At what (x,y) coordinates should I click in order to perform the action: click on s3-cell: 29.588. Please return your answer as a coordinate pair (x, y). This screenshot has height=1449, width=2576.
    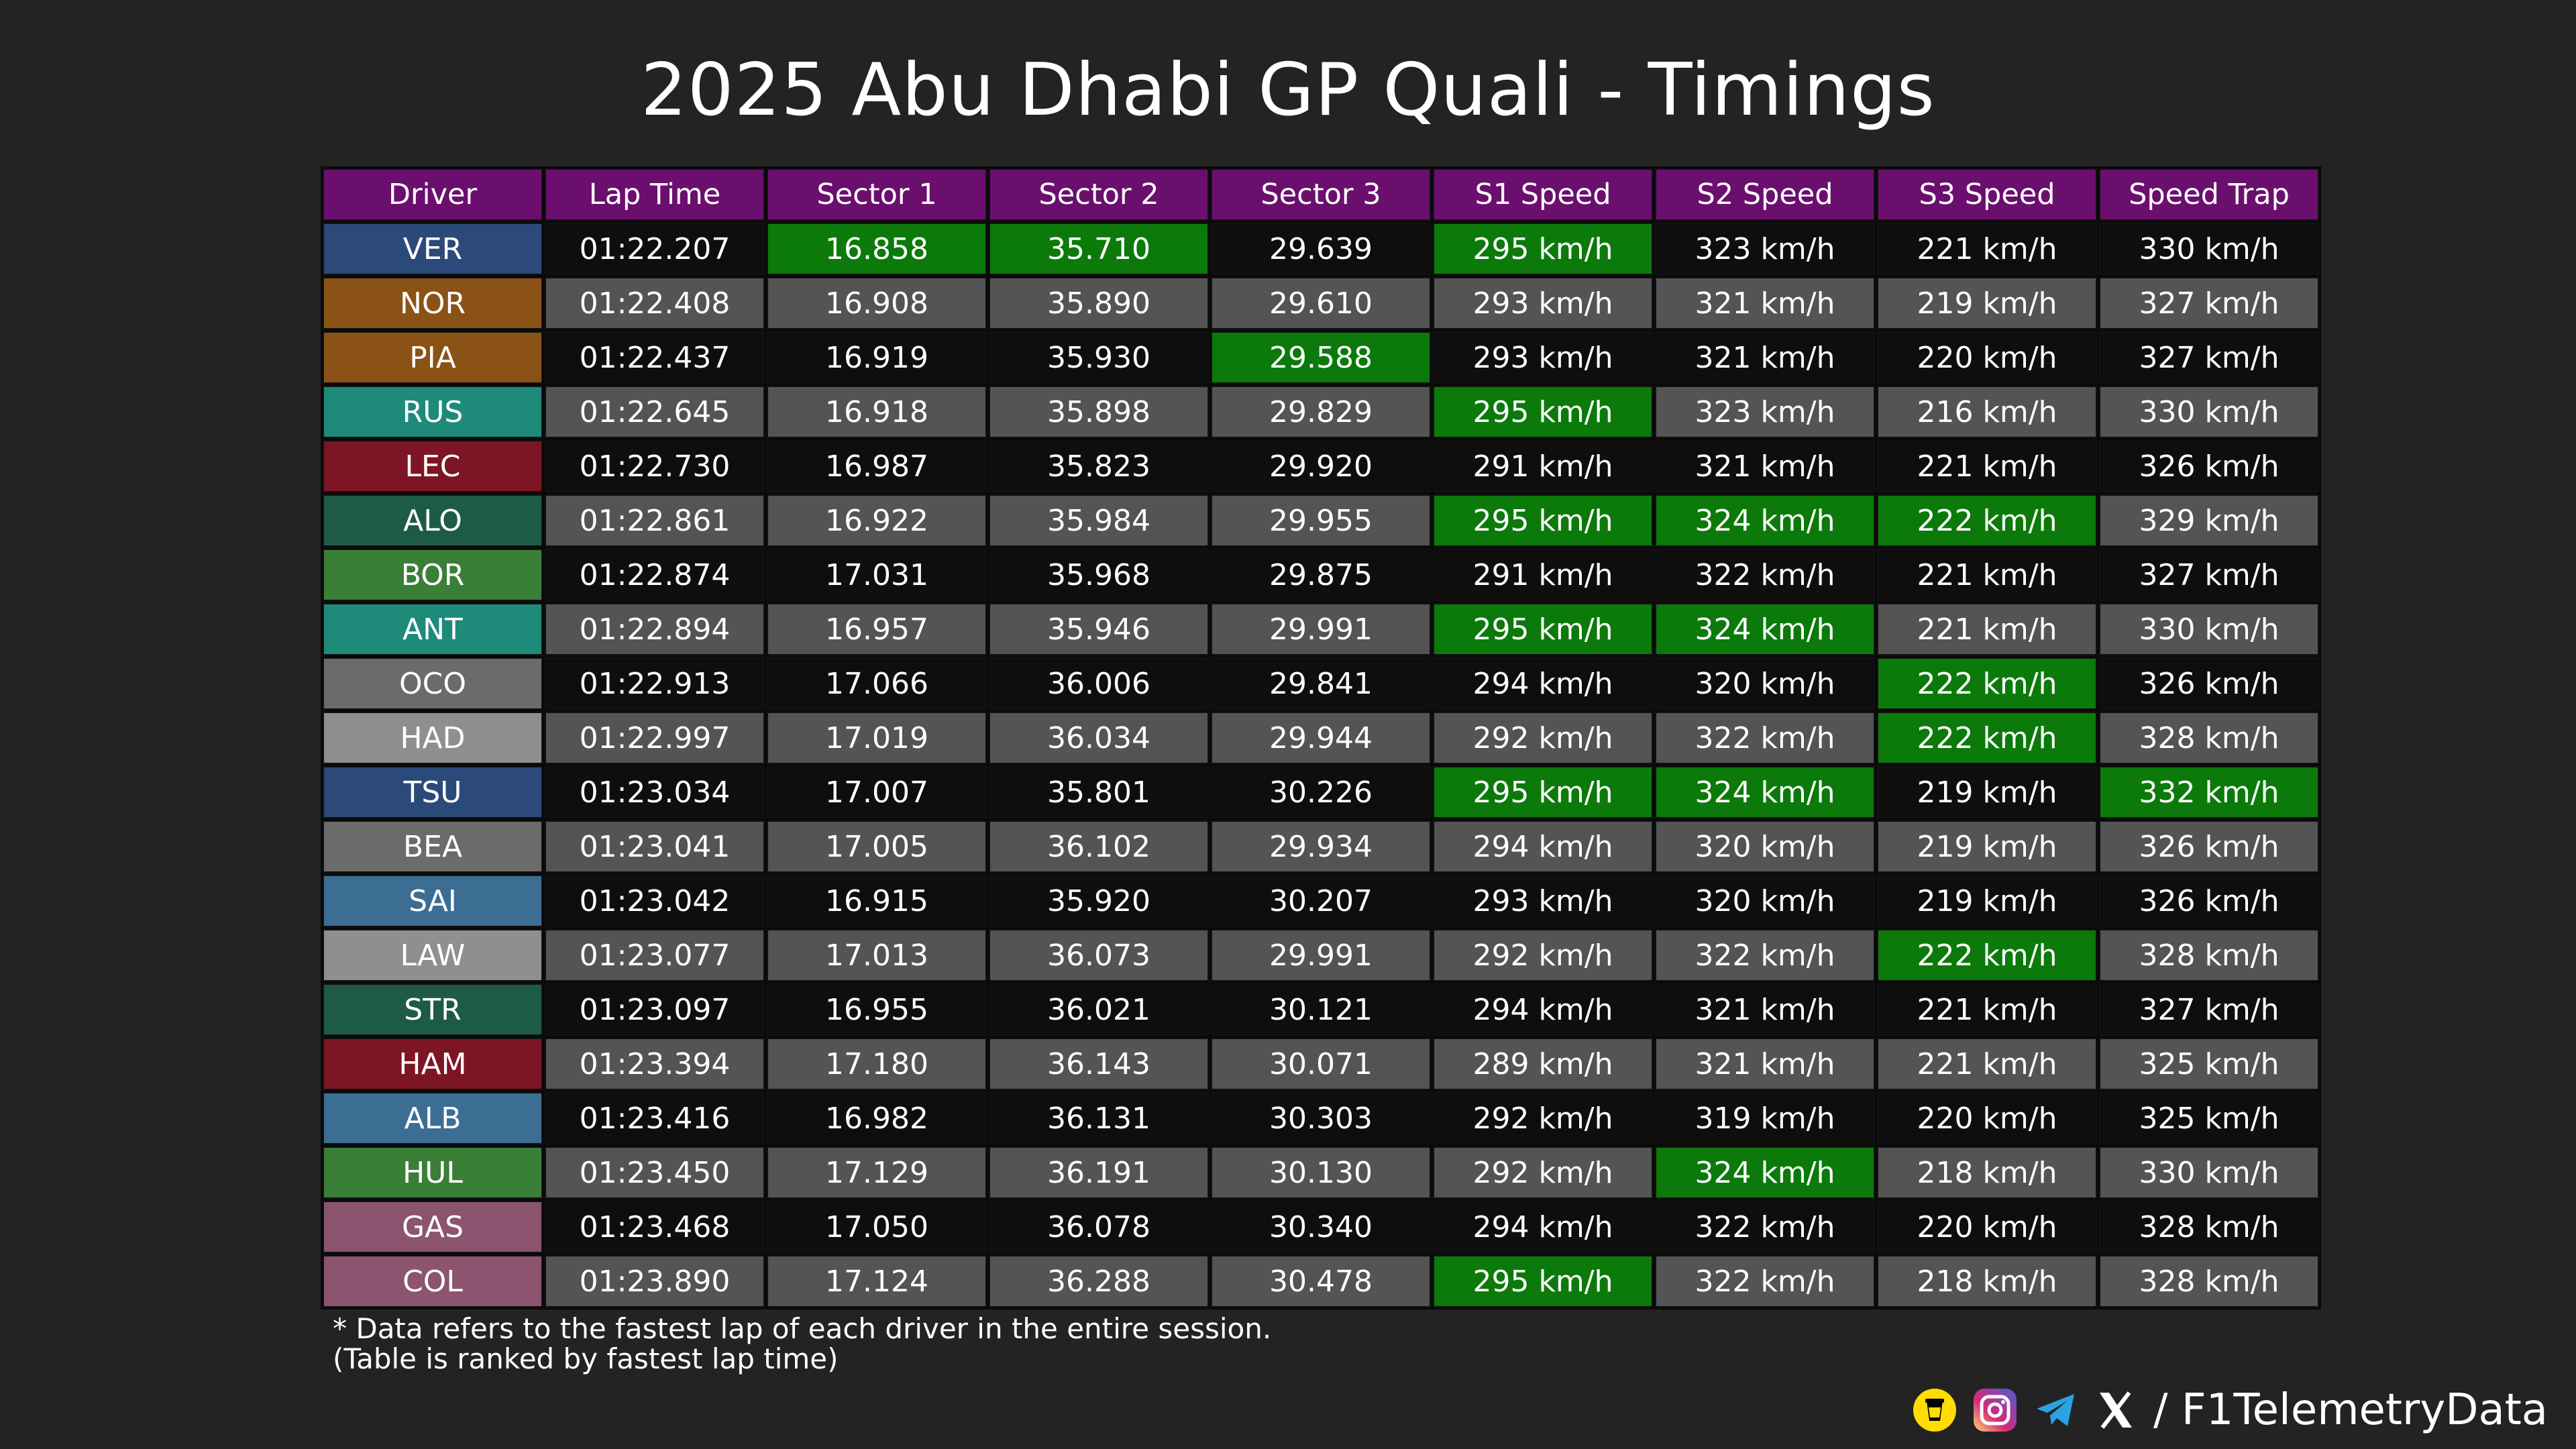
    Looking at the image, I should click on (1321, 357).